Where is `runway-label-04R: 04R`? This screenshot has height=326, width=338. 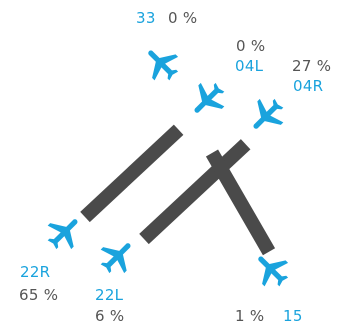
runway-label-04R: 04R is located at coordinates (308, 86).